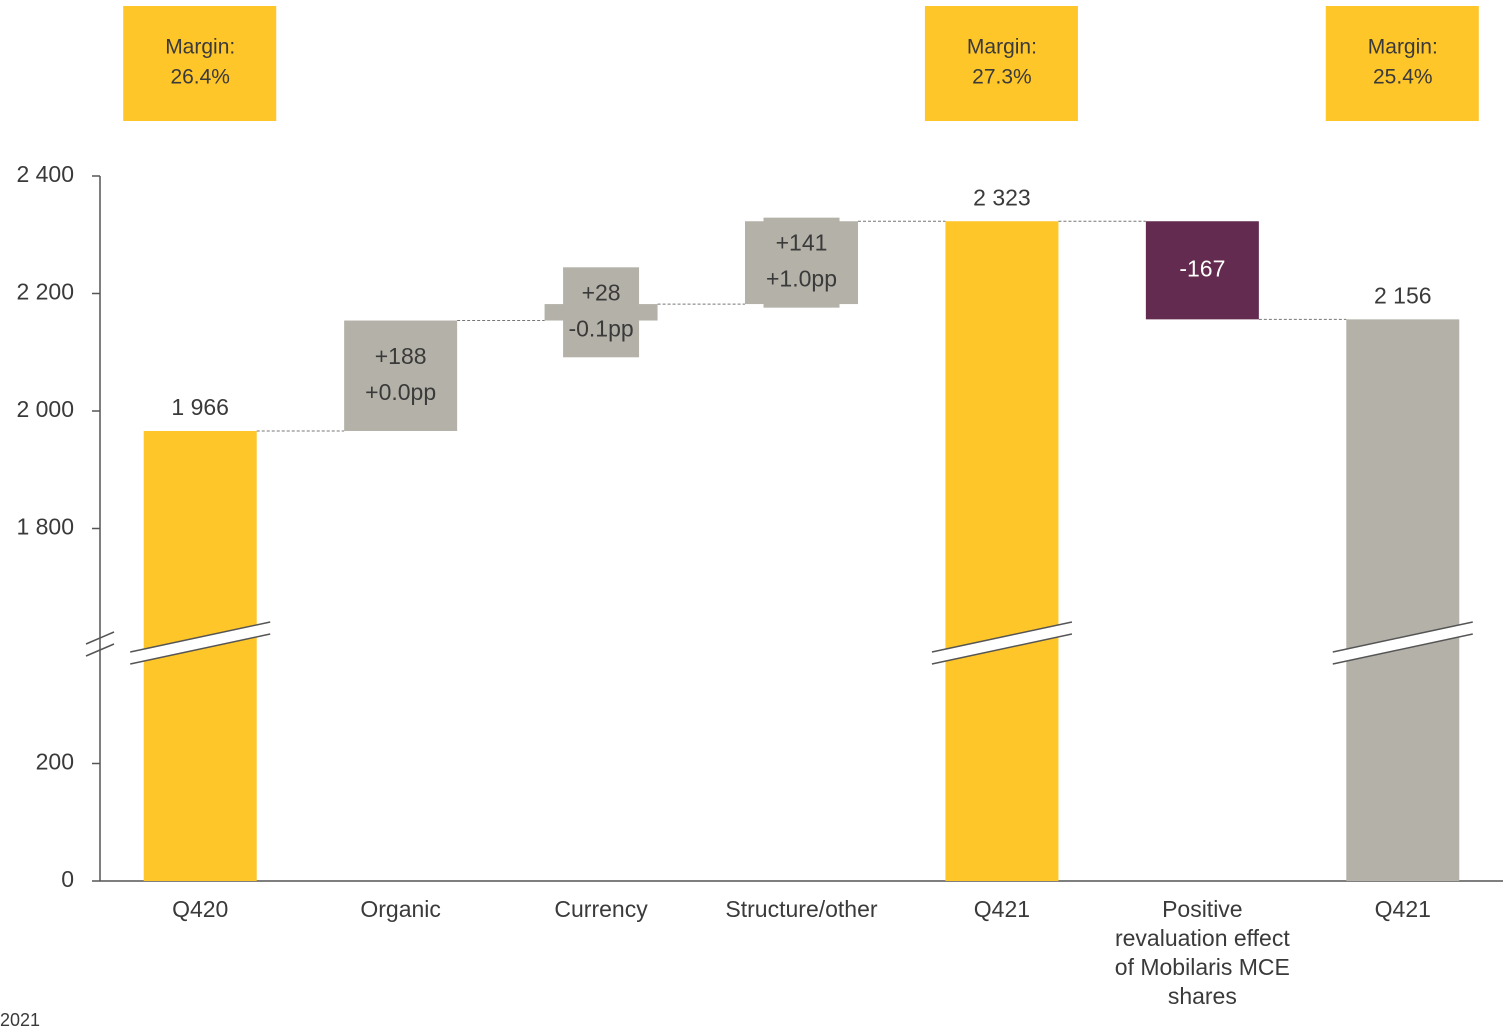 The image size is (1503, 1035). I want to click on margin-change-label: +0.0pp, so click(400, 392).